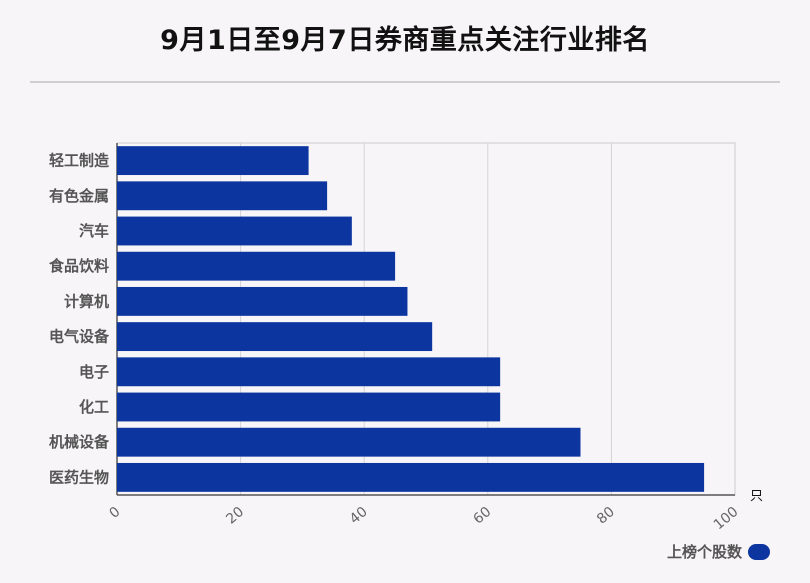  I want to click on y-category-label: 有色金属, so click(79, 196).